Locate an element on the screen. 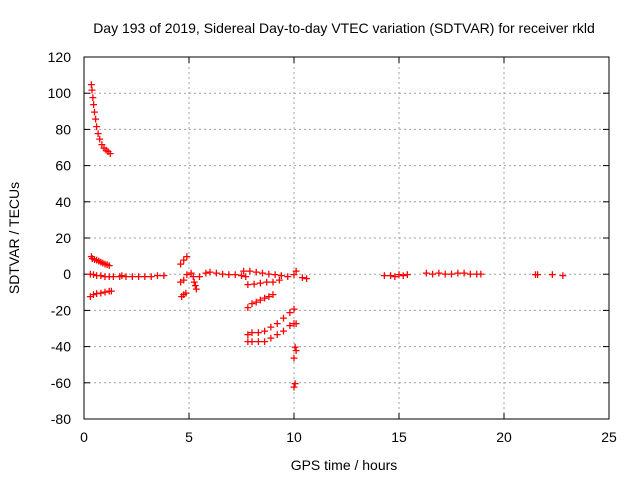 This screenshot has width=640, height=480. x-tick-label: 5 is located at coordinates (189, 437).